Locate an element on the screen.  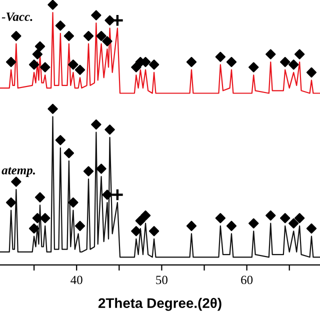
x-tick-label: 40 is located at coordinates (76, 280).